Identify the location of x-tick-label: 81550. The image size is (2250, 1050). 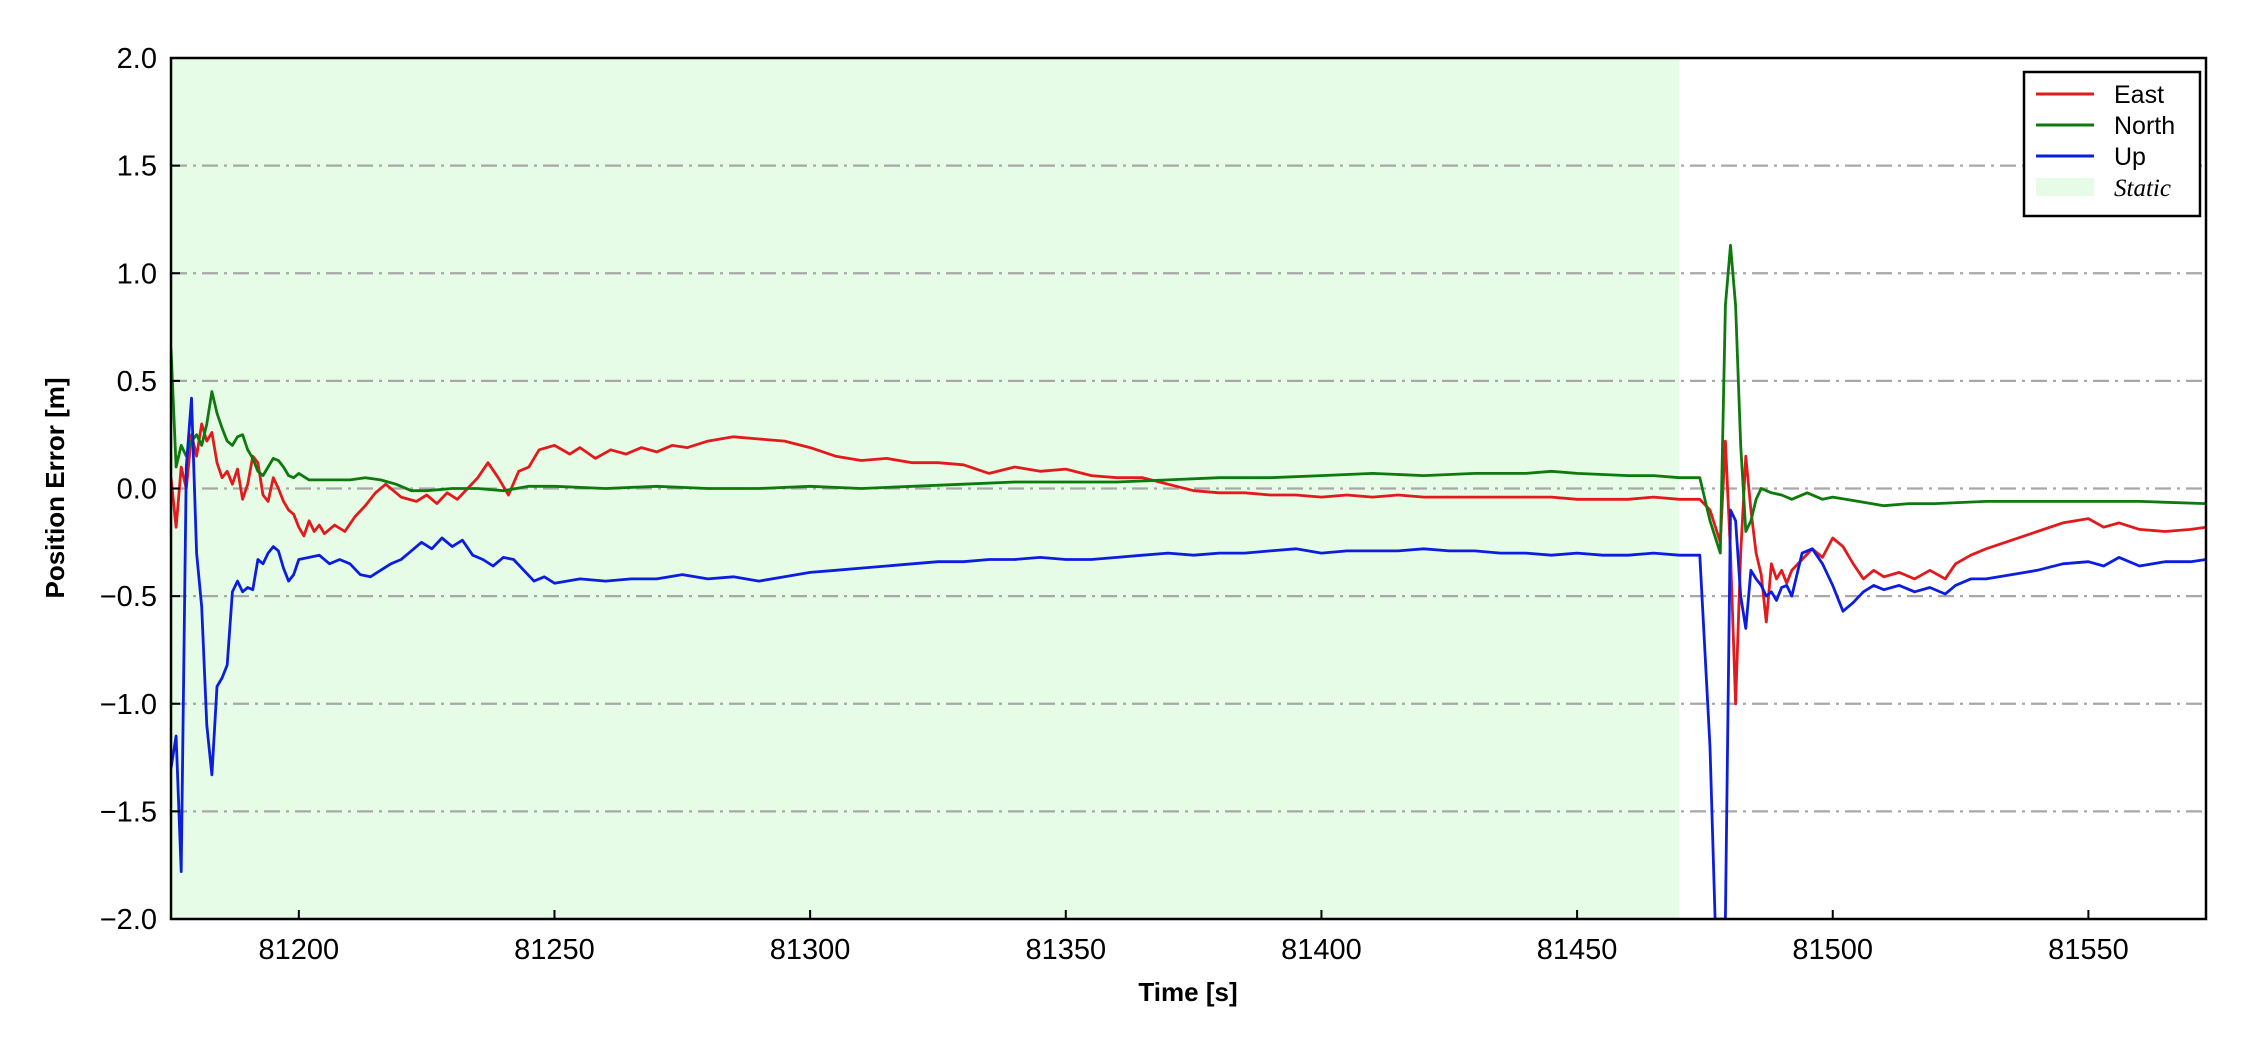
(2088, 950).